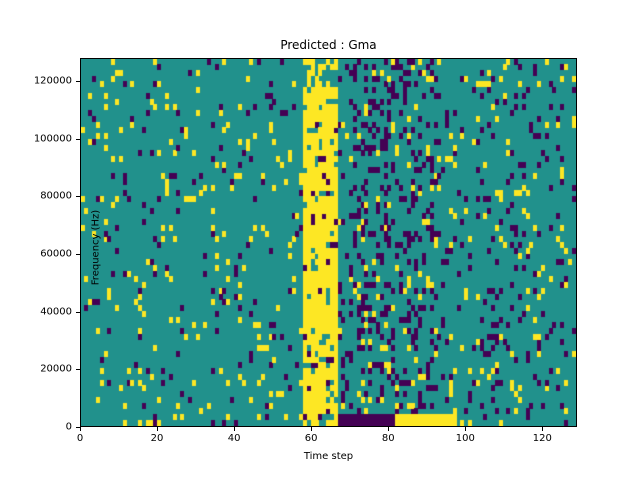  I want to click on x-axis-label: Time step, so click(328, 456).